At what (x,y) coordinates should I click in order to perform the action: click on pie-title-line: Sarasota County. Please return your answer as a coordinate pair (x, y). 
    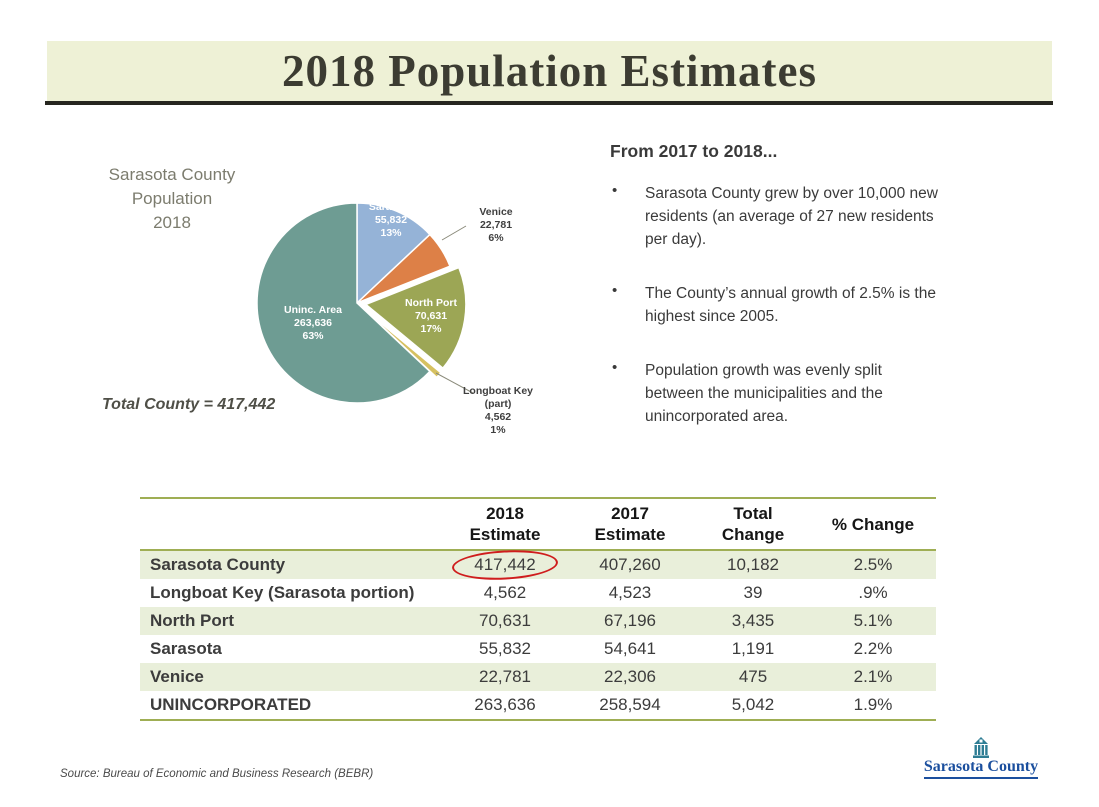
    Looking at the image, I should click on (172, 174).